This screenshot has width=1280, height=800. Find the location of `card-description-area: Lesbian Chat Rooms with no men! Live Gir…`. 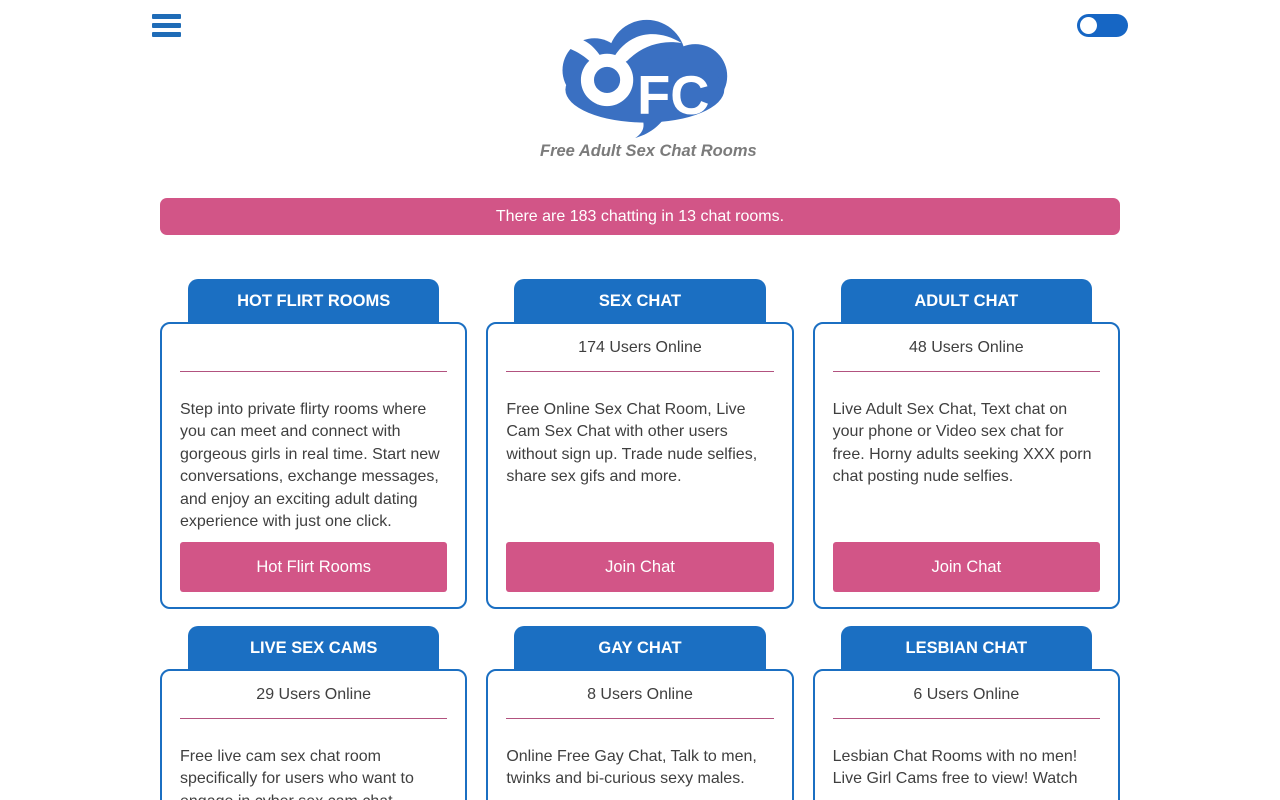

card-description-area: Lesbian Chat Rooms with no men! Live Gir… is located at coordinates (966, 759).